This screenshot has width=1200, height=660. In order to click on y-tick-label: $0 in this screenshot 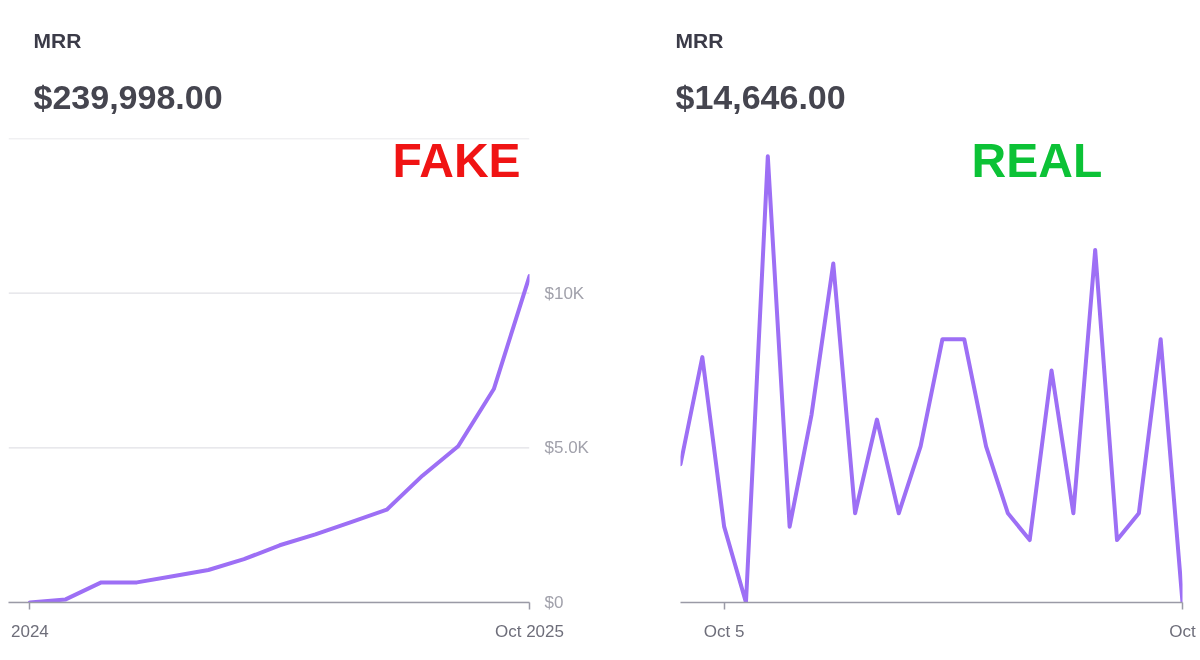, I will do `click(554, 602)`.